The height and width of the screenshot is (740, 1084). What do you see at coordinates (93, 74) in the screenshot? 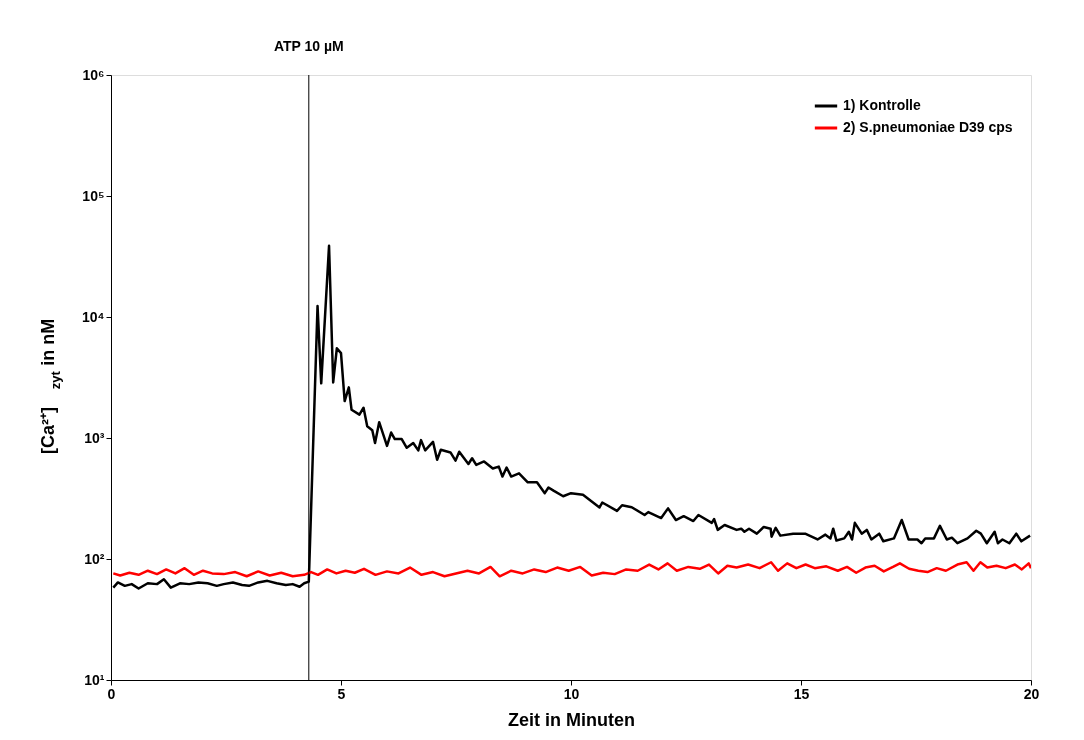
I see `y-tick-label: 10⁶` at bounding box center [93, 74].